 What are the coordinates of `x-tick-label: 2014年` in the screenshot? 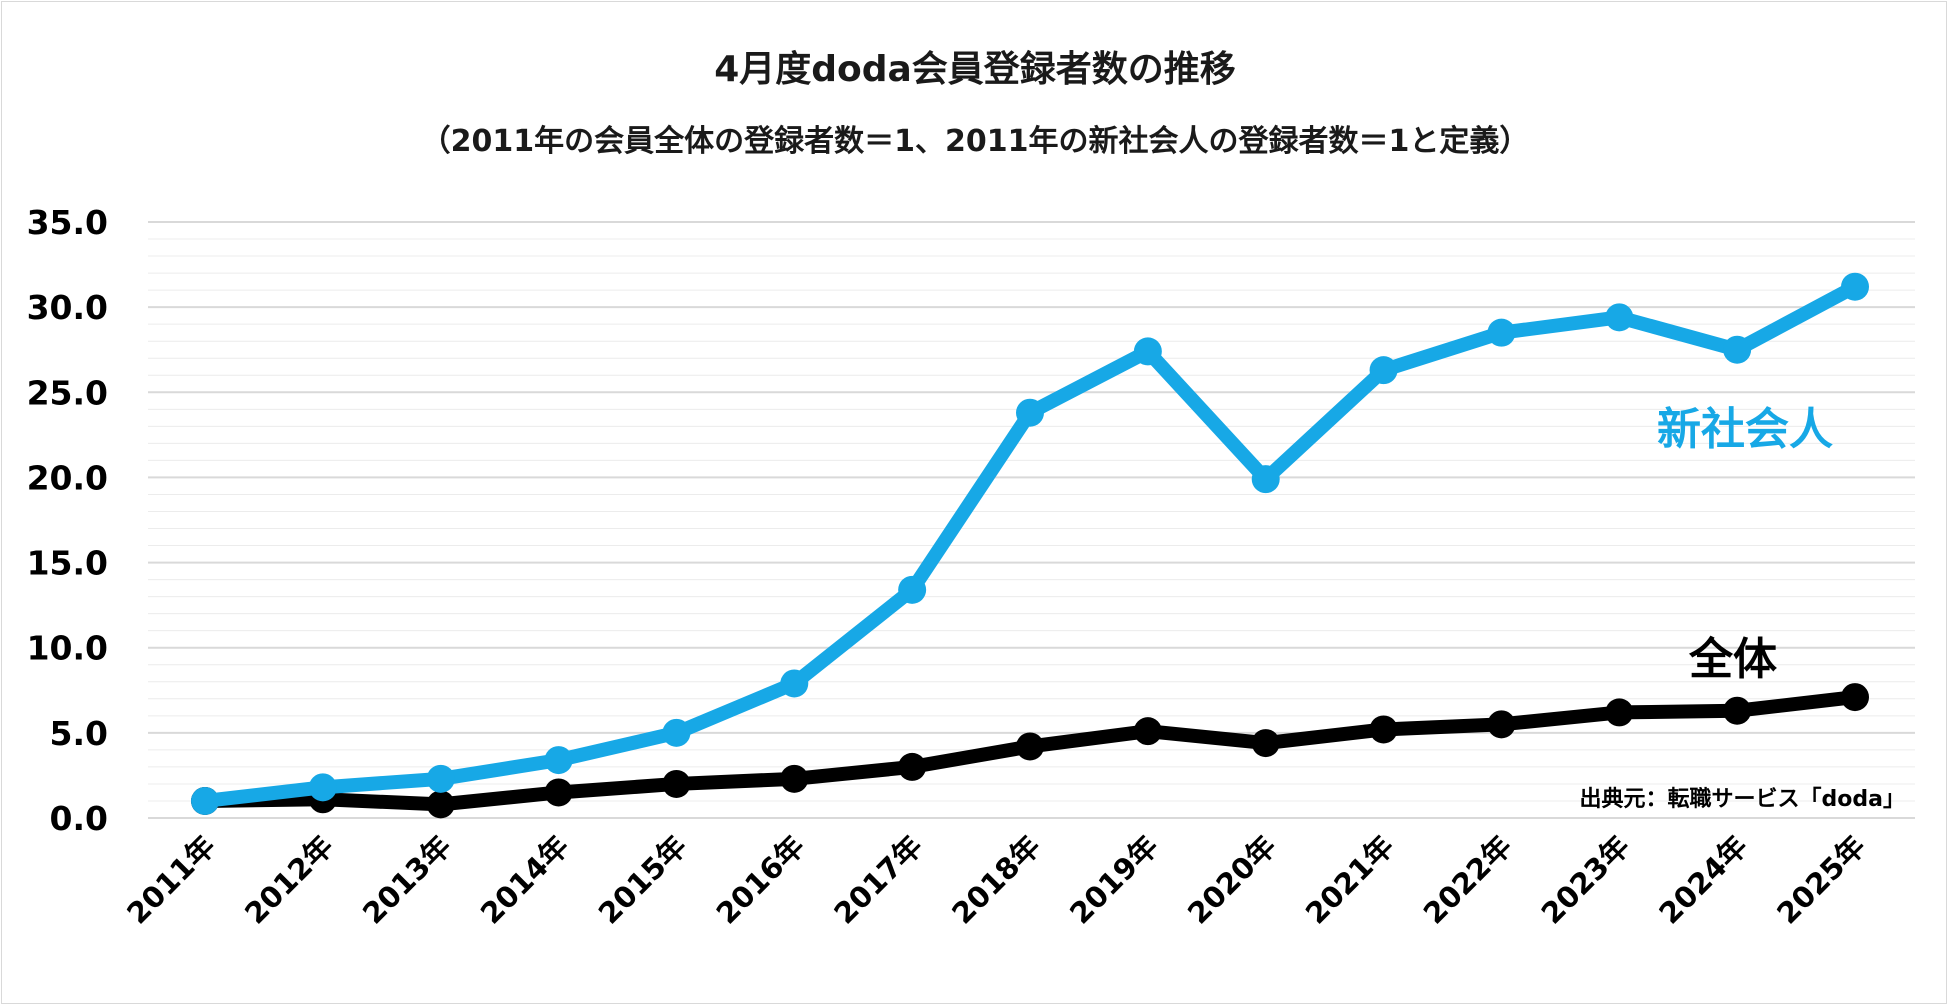 It's located at (525, 880).